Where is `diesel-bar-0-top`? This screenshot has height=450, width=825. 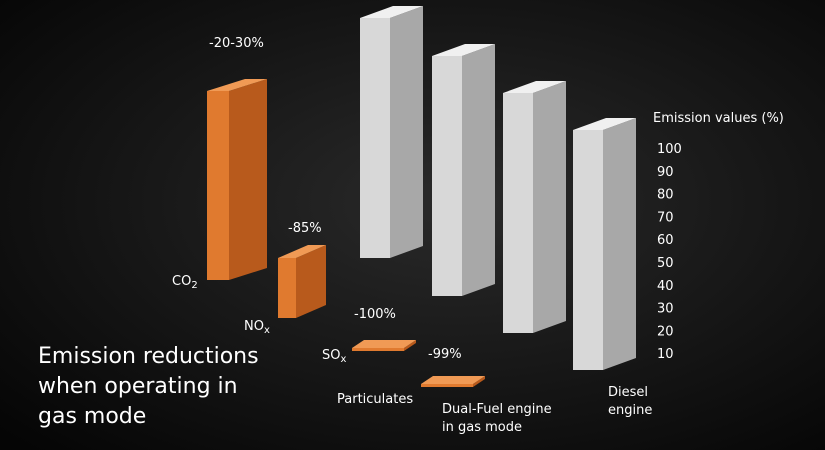
diesel-bar-0-top is located at coordinates (391, 12).